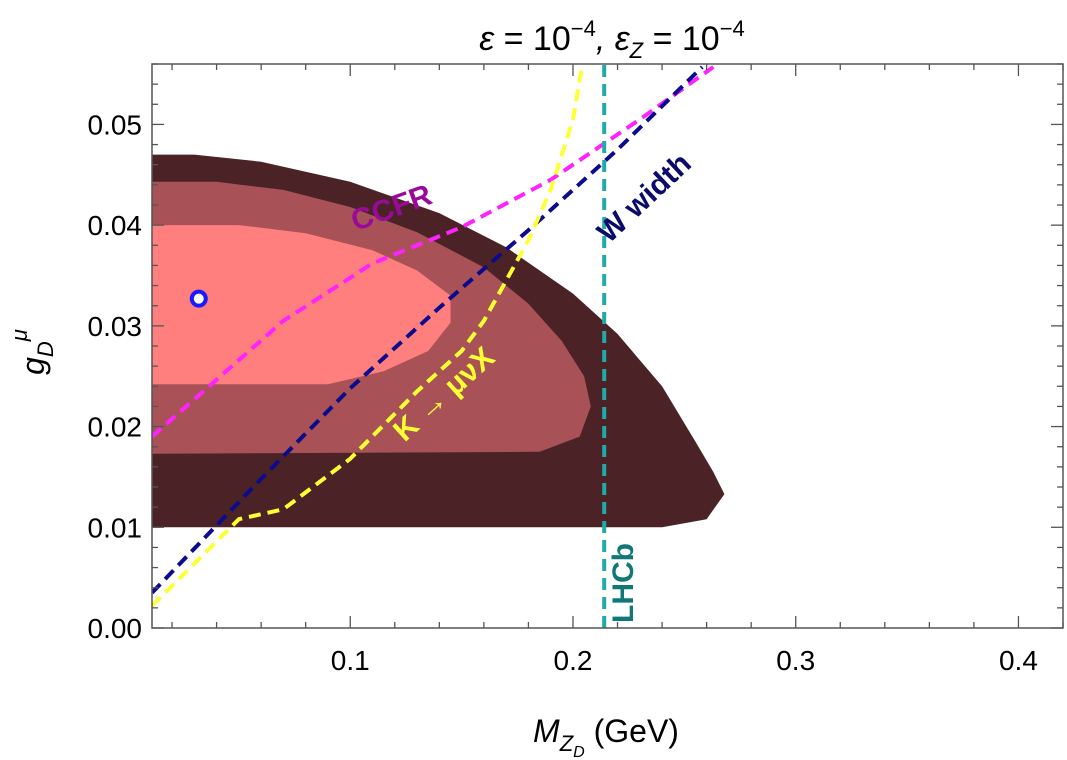 This screenshot has width=1067, height=760. Describe the element at coordinates (115, 124) in the screenshot. I see `y-tick-label: 0.05` at that location.